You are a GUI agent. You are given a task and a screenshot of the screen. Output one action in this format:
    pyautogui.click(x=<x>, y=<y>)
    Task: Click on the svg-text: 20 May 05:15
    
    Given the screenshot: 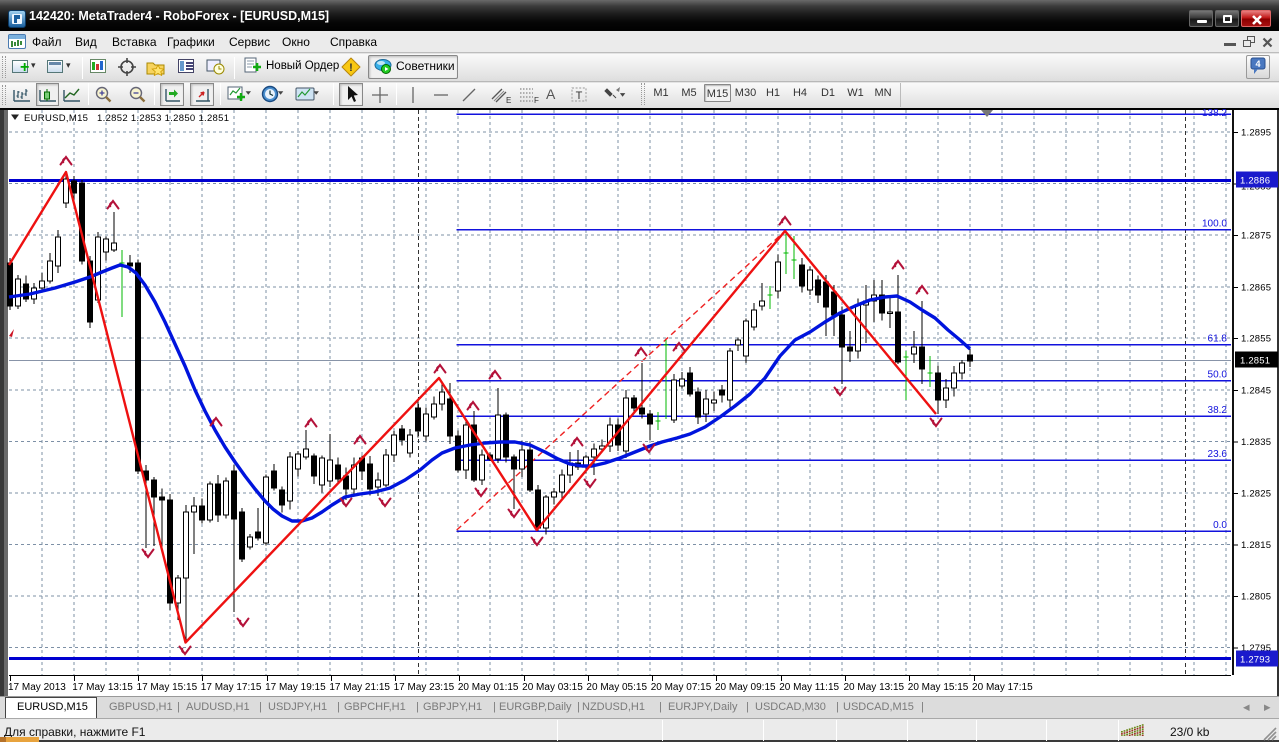 What is the action you would take?
    pyautogui.click(x=616, y=687)
    